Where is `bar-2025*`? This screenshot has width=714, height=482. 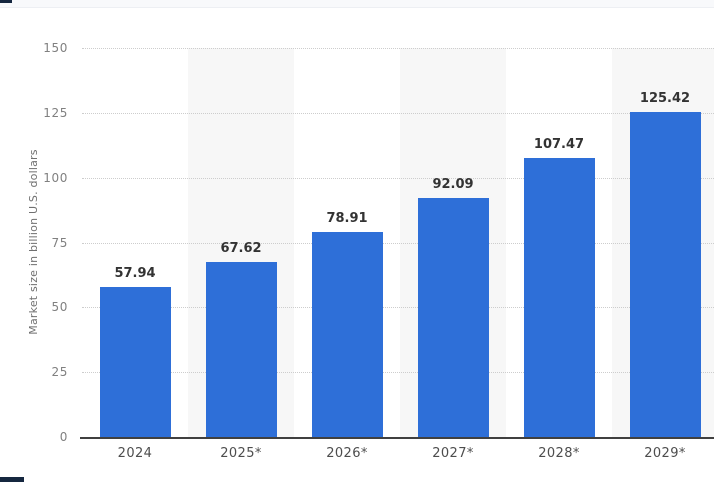 bar-2025* is located at coordinates (241, 349).